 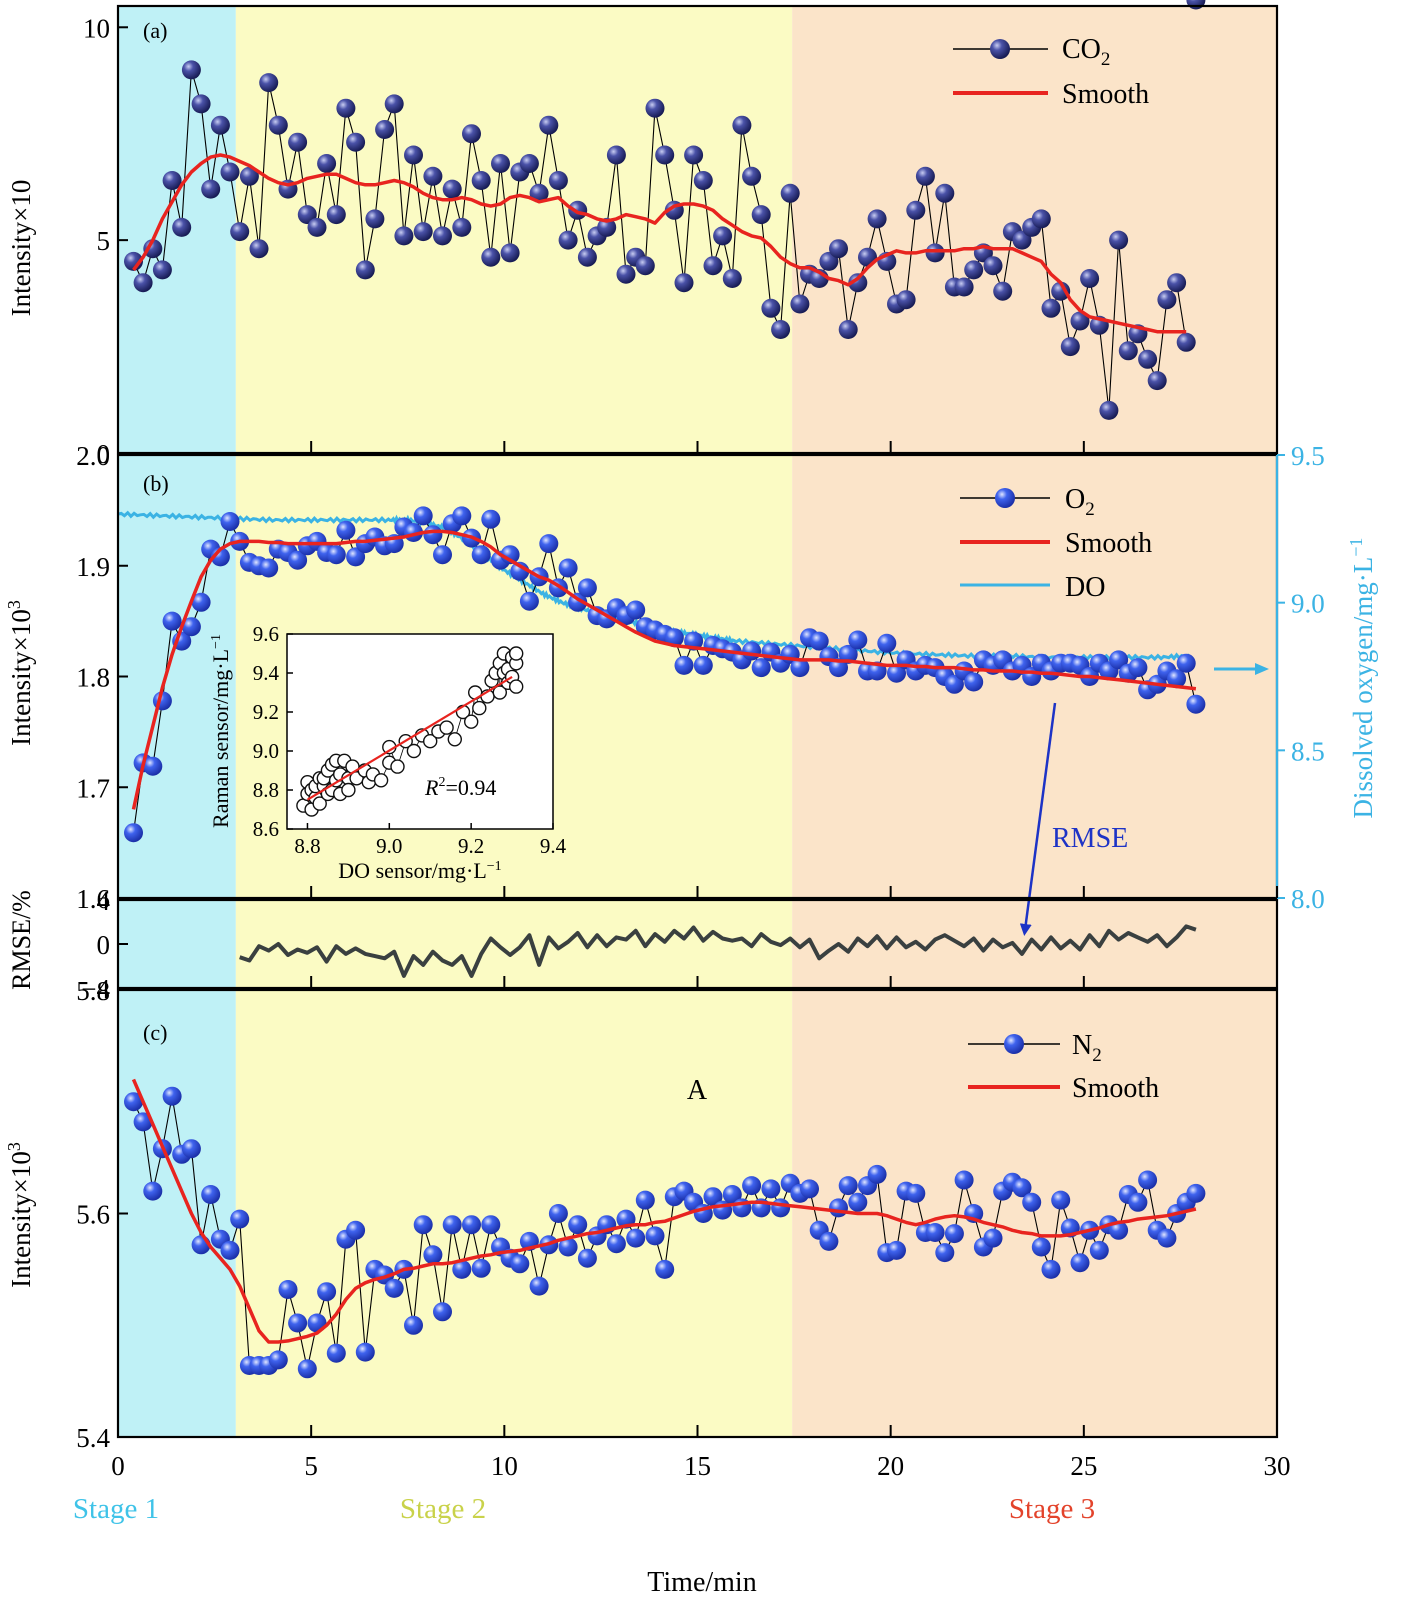 What do you see at coordinates (220, 731) in the screenshot?
I see `inset-ylabel: Raman sensor/mg·L−1` at bounding box center [220, 731].